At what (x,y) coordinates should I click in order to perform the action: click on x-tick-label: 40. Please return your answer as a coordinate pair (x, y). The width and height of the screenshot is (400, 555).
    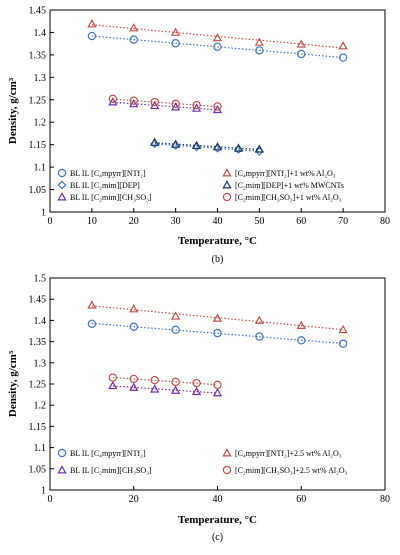
    Looking at the image, I should click on (218, 499).